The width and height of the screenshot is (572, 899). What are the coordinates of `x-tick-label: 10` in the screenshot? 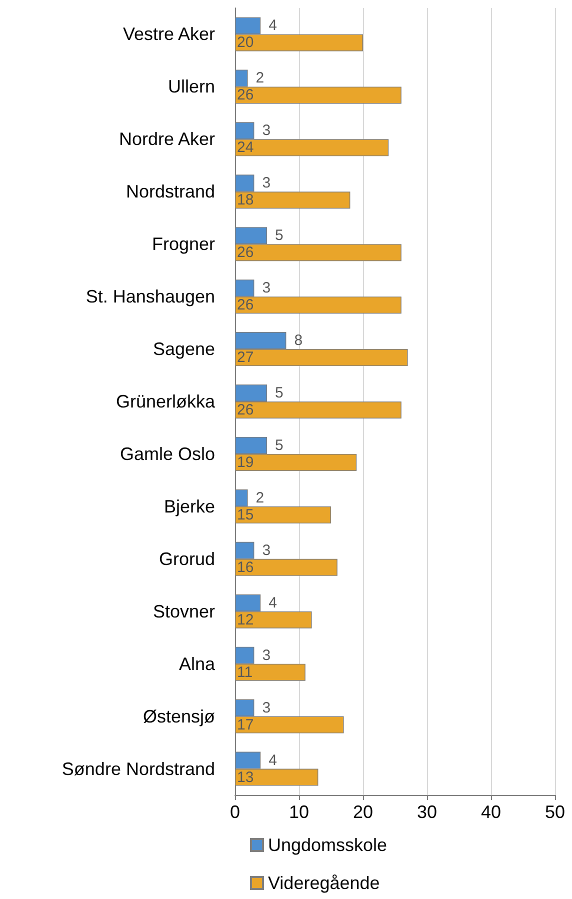 It's located at (299, 812).